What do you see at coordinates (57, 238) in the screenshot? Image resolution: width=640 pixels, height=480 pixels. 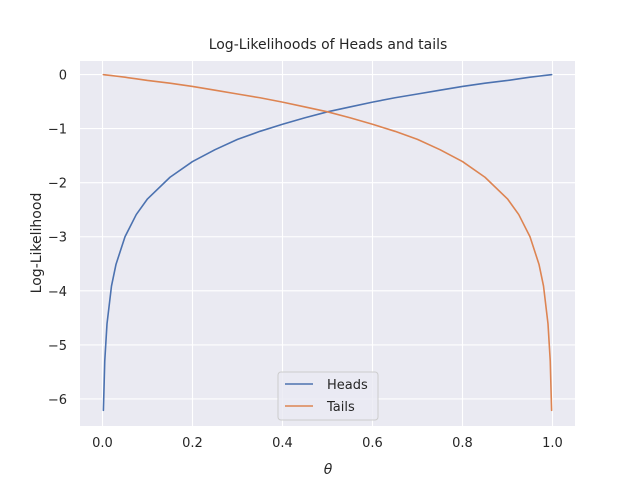 I see `y-tick-label: −3` at bounding box center [57, 238].